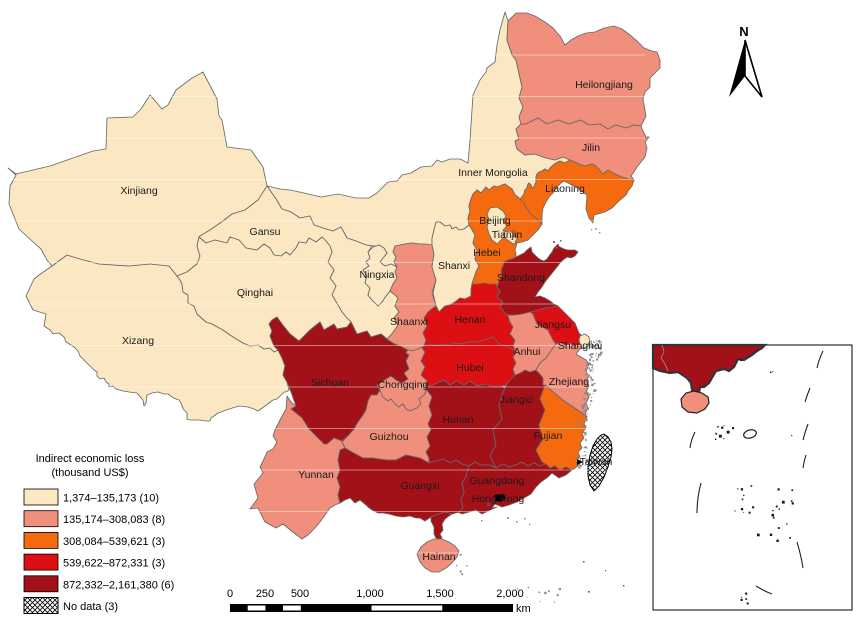  I want to click on svg-text: Tianjin, so click(507, 235).